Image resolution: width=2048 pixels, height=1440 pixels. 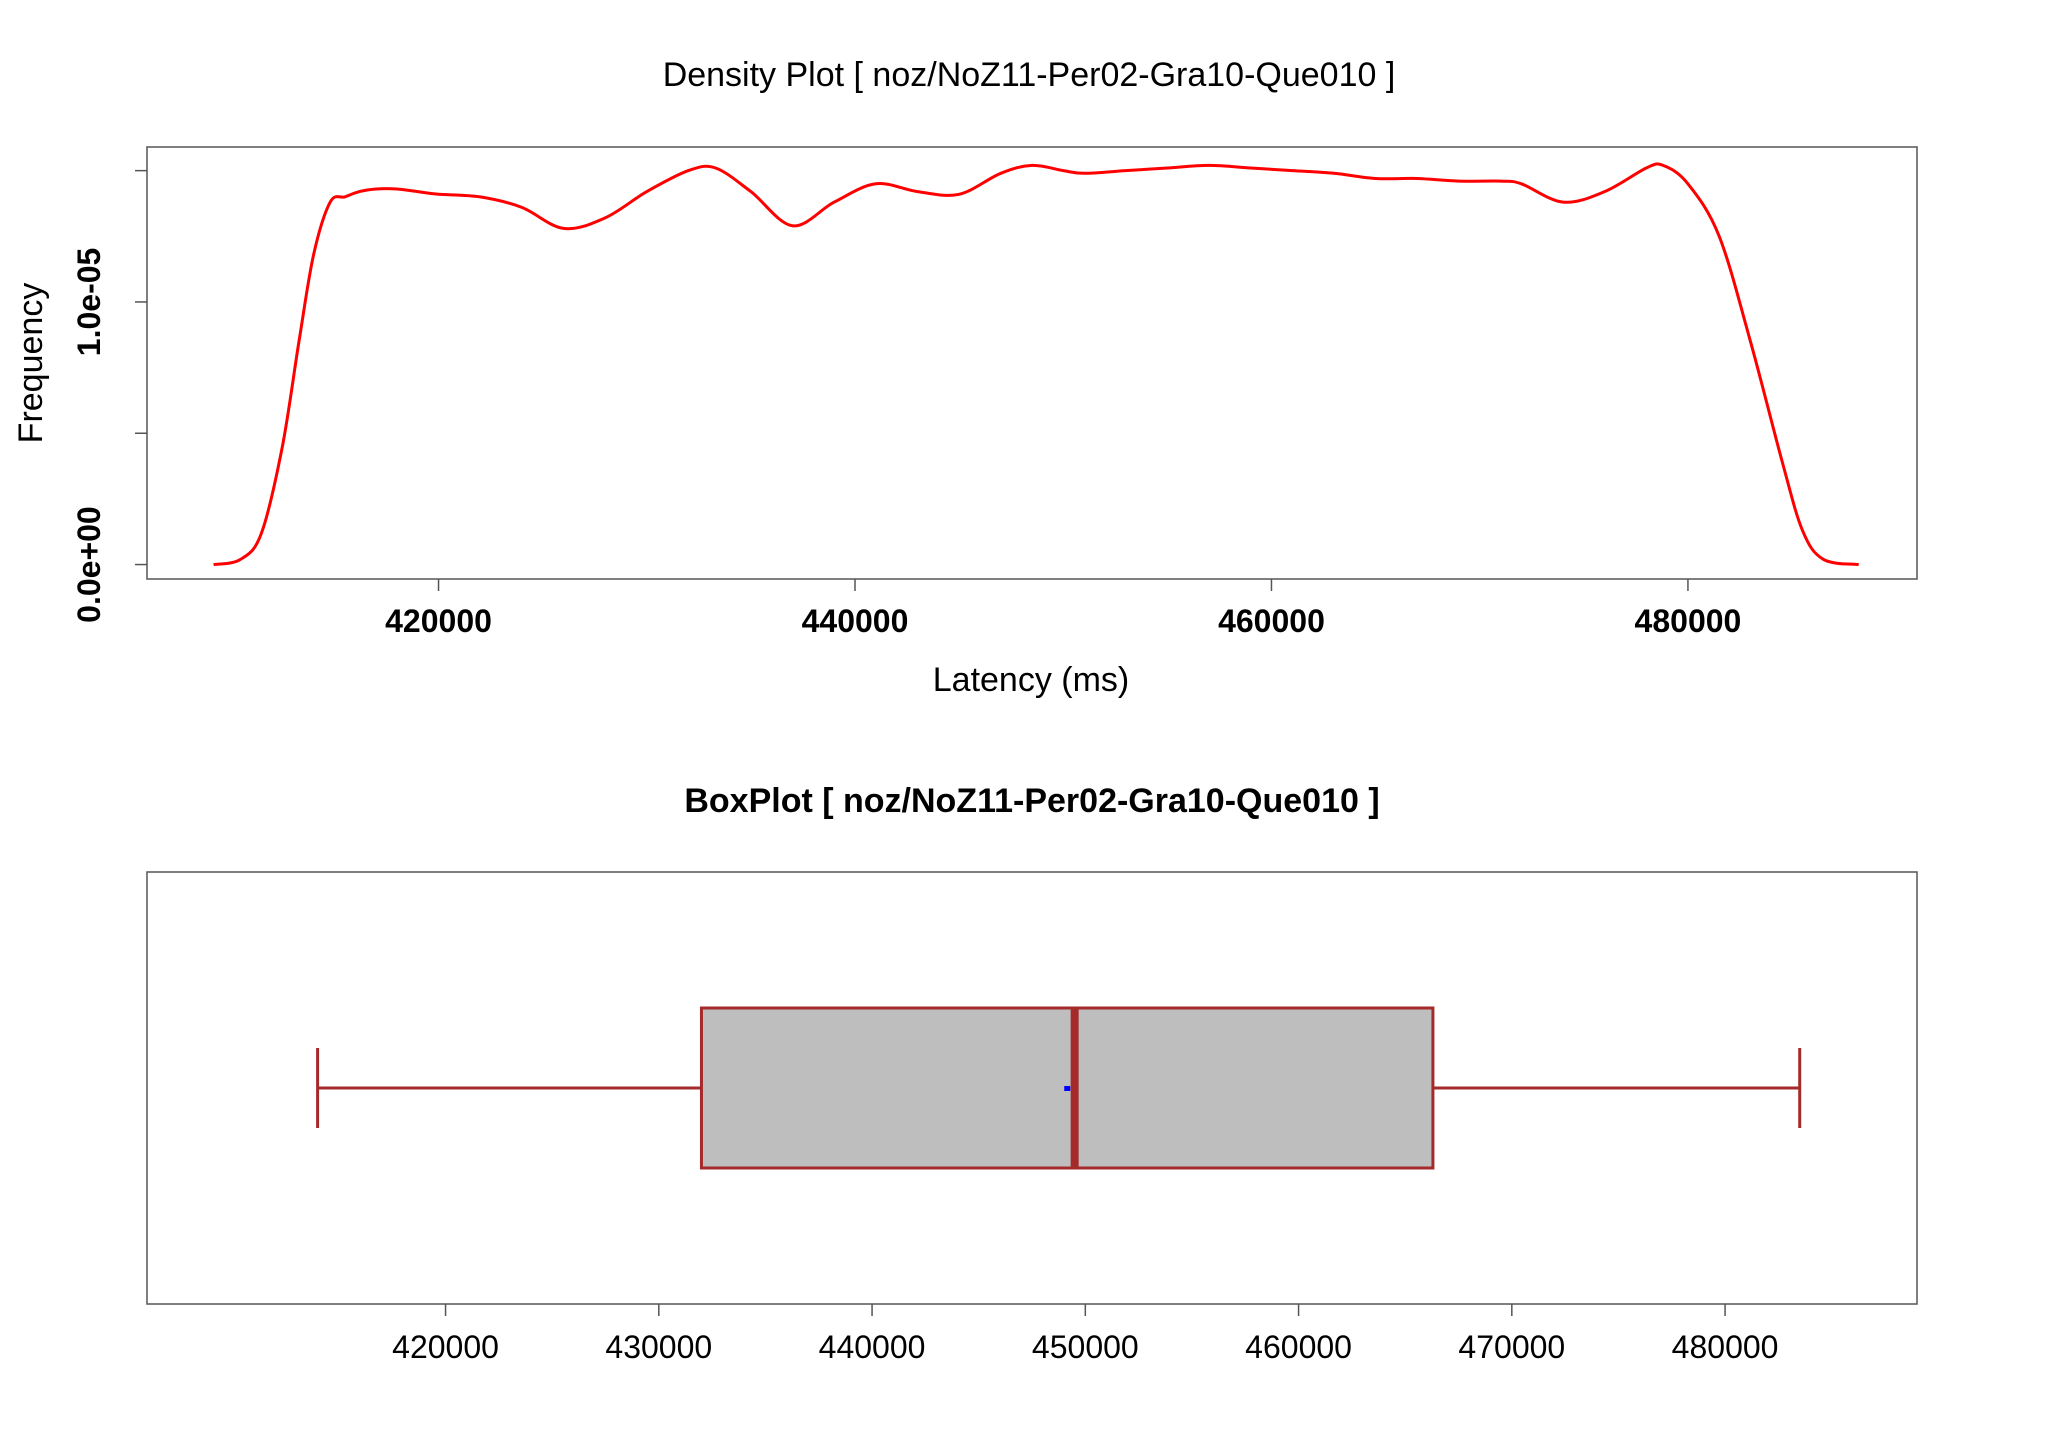 What do you see at coordinates (1067, 1088) in the screenshot?
I see `box-mean-marker` at bounding box center [1067, 1088].